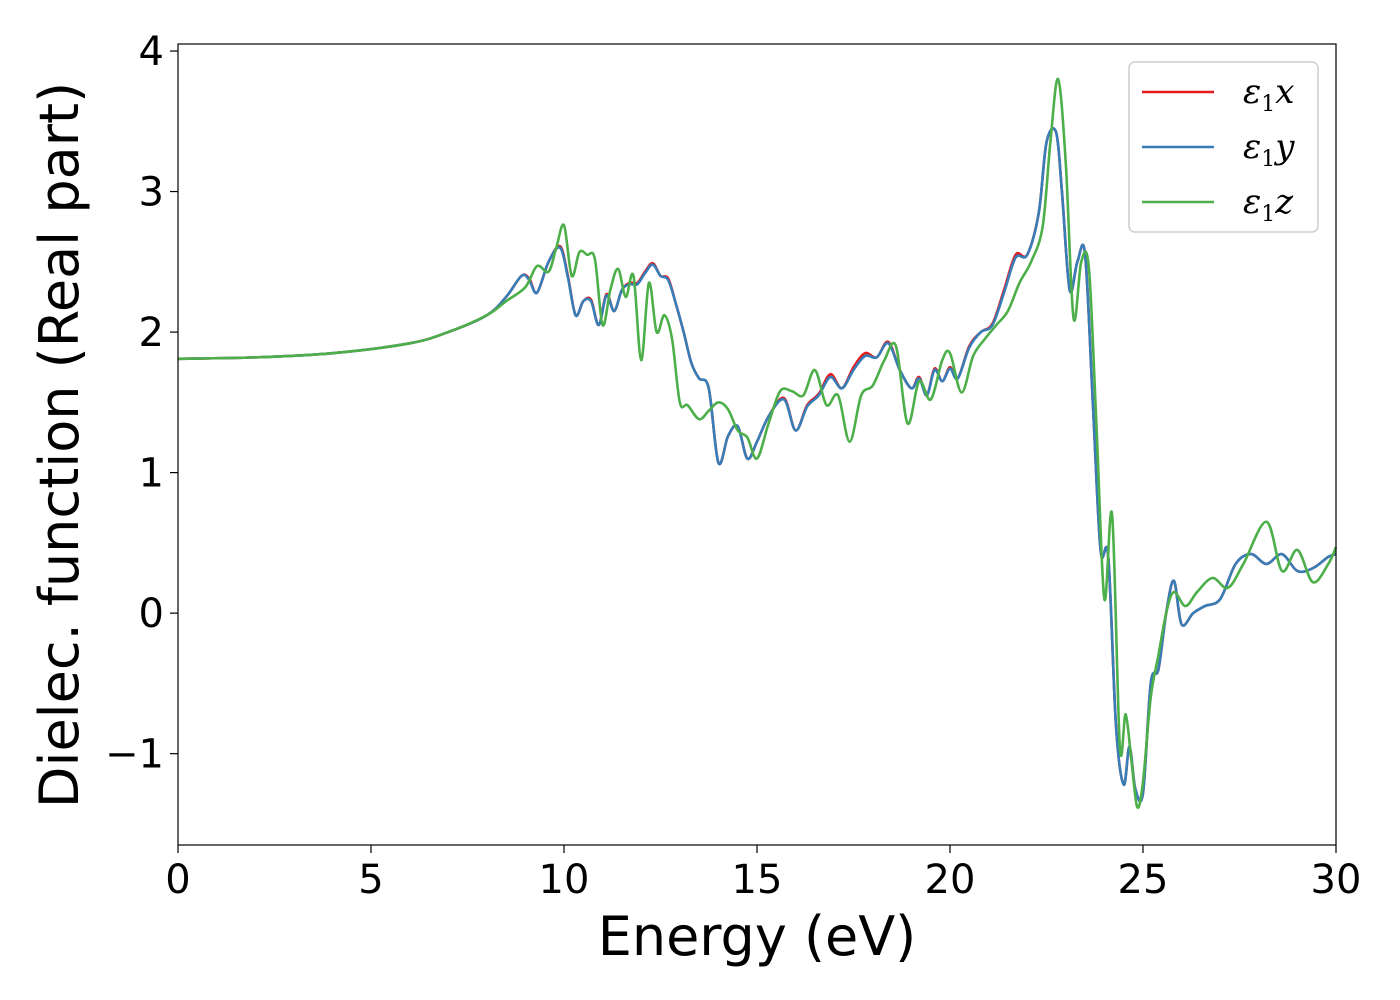  What do you see at coordinates (151, 193) in the screenshot?
I see `y-tick-label: 3` at bounding box center [151, 193].